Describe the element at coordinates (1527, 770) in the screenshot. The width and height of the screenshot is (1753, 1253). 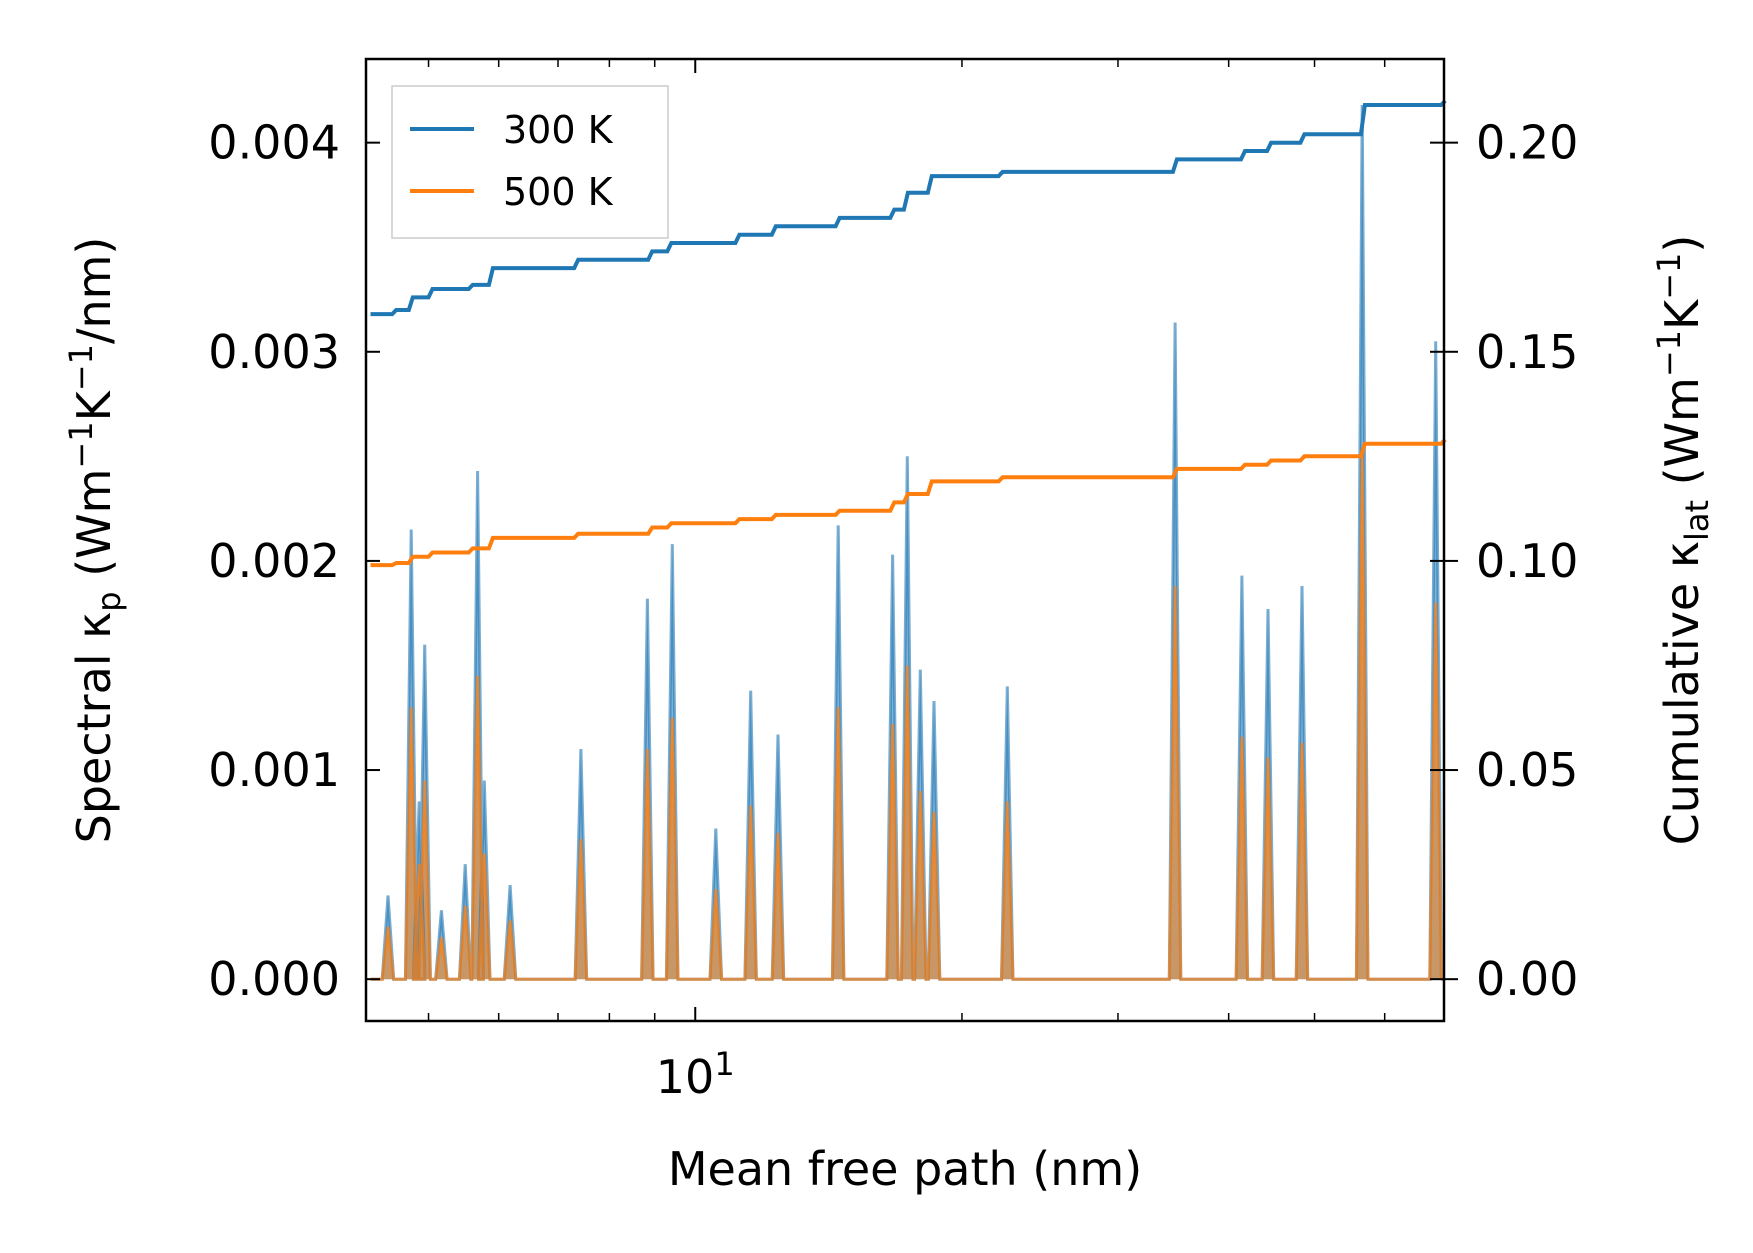
I see `y-right-tick-label: 0.05` at that location.